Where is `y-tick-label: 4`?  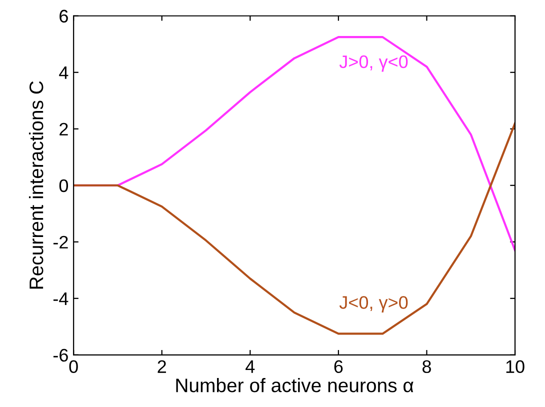
y-tick-label: 4 is located at coordinates (63, 72).